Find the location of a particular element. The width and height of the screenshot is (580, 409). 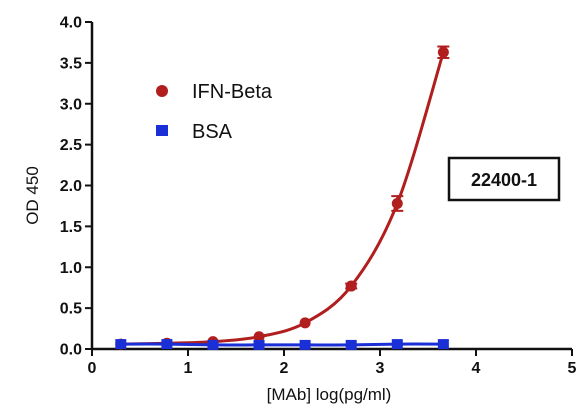

x-tick-label: 3 is located at coordinates (380, 368).